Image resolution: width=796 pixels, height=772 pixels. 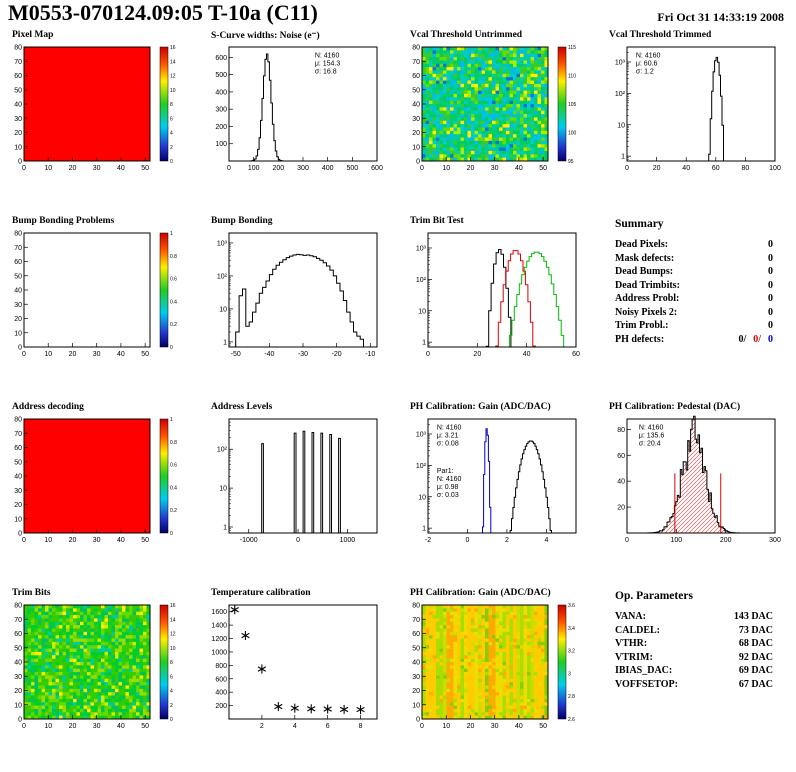 What do you see at coordinates (572, 105) in the screenshot?
I see `svg-text: 105` at bounding box center [572, 105].